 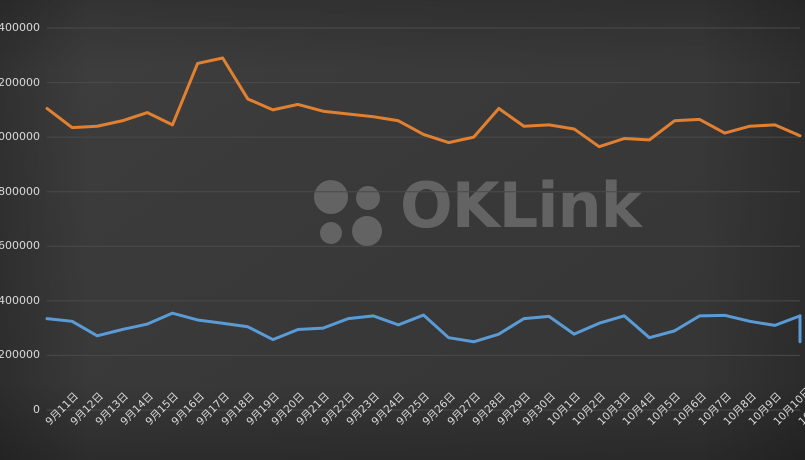 What do you see at coordinates (20, 191) in the screenshot?
I see `y-axis-tick-label: 800000` at bounding box center [20, 191].